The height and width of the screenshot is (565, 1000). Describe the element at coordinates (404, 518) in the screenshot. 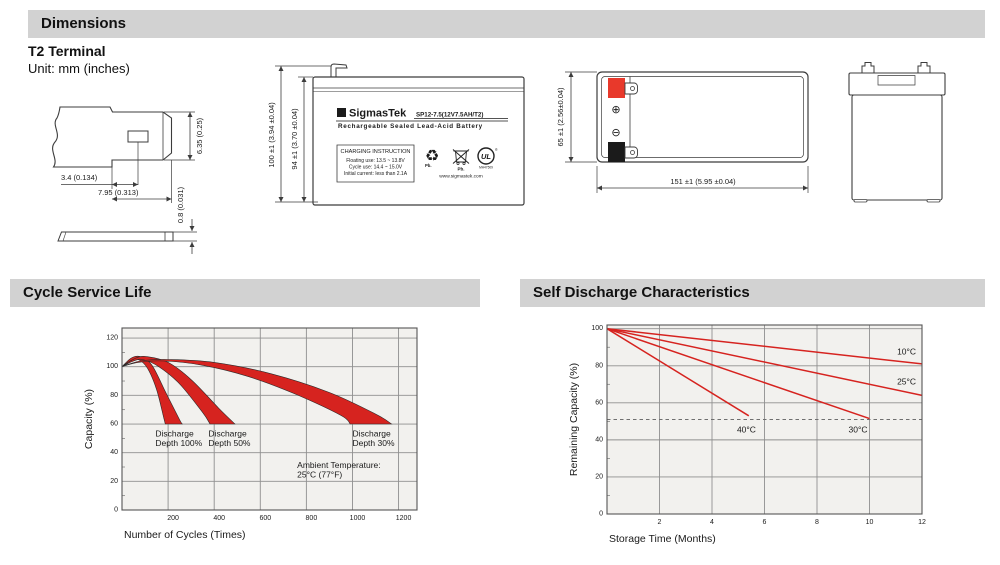

I see `x-tick-label: 1200` at that location.